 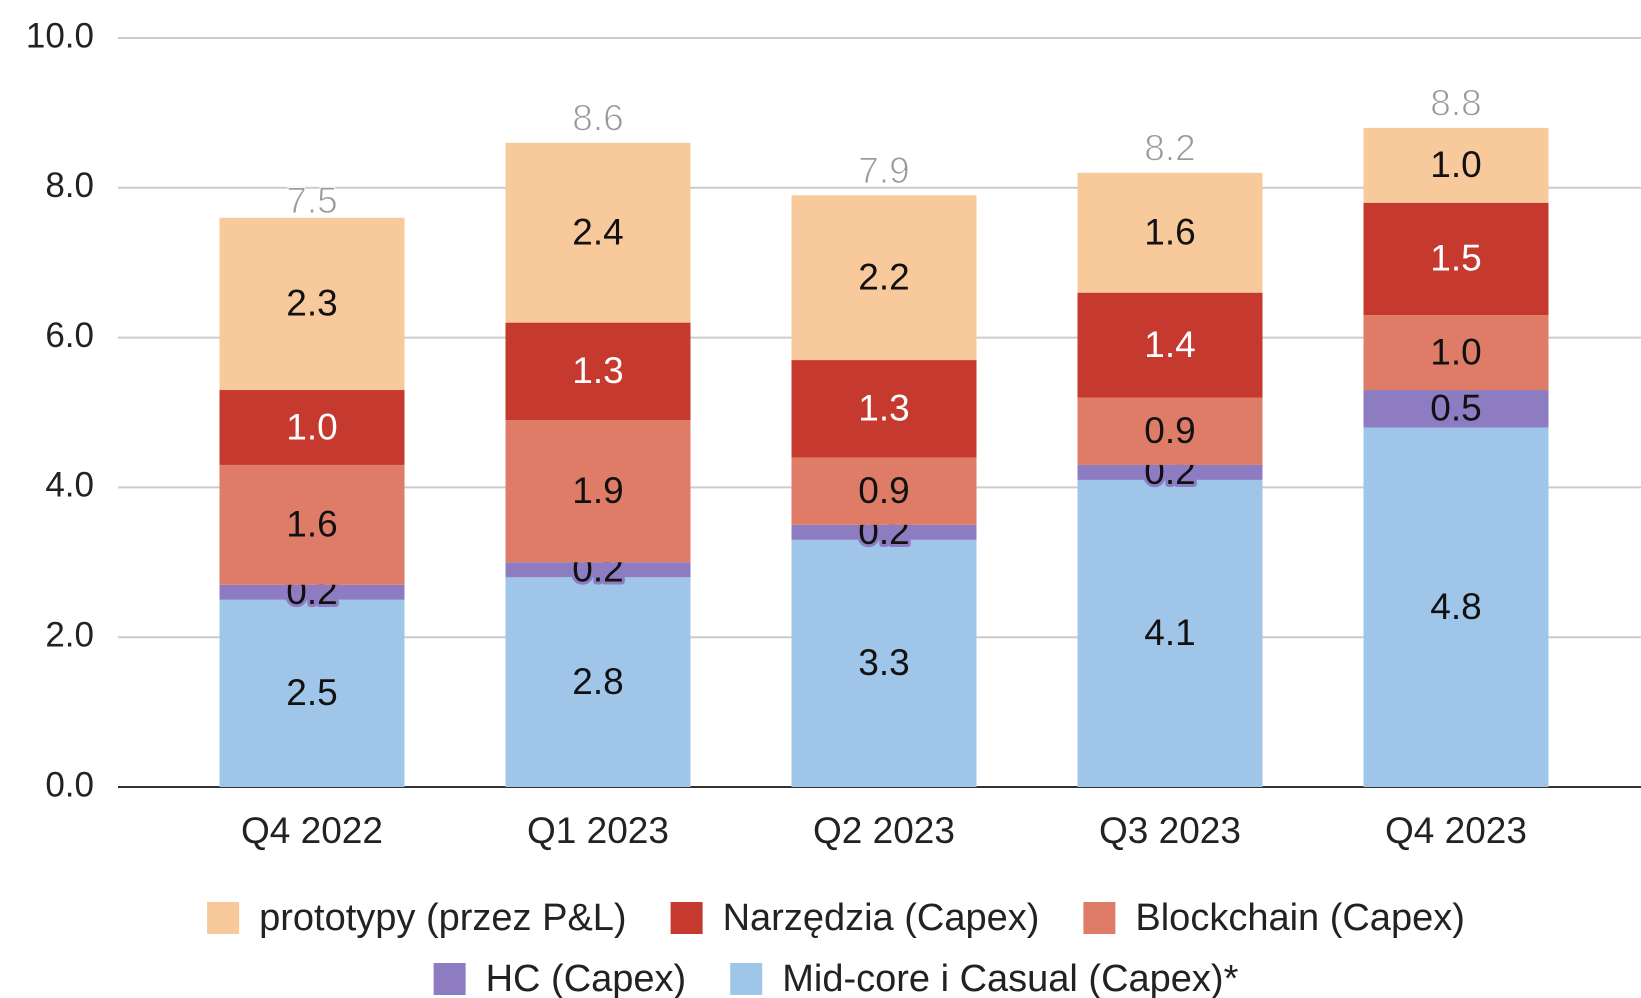 I want to click on total-label: 8.8, so click(x=1455, y=103).